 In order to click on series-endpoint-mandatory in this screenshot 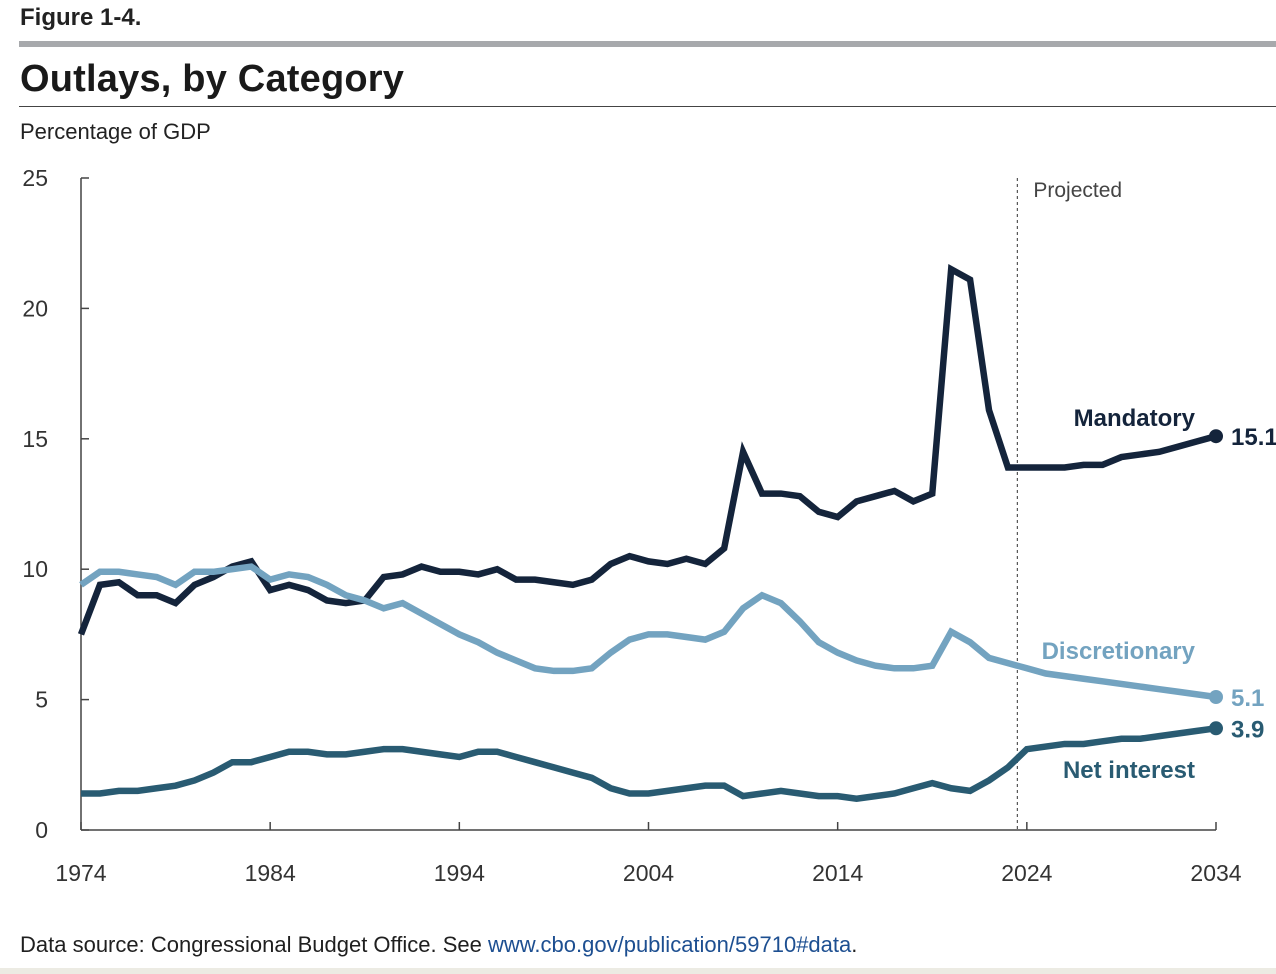, I will do `click(1216, 436)`.